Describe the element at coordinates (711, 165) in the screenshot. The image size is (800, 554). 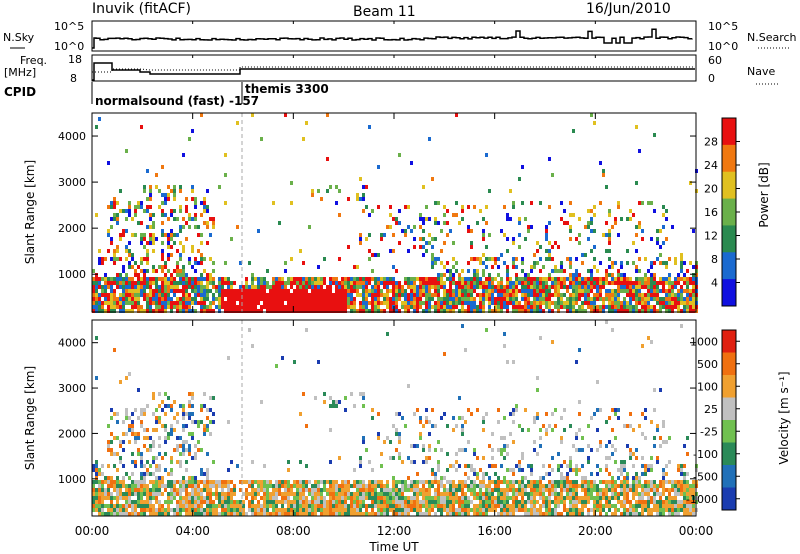
I see `colorbar-tick-label: 24` at that location.